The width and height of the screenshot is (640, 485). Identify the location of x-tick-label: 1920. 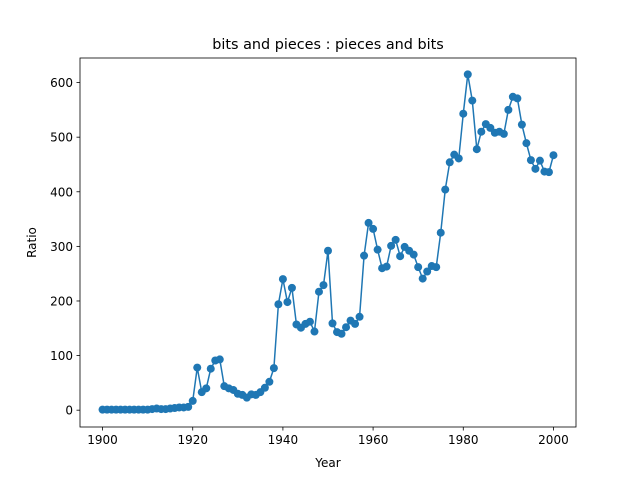
(192, 440).